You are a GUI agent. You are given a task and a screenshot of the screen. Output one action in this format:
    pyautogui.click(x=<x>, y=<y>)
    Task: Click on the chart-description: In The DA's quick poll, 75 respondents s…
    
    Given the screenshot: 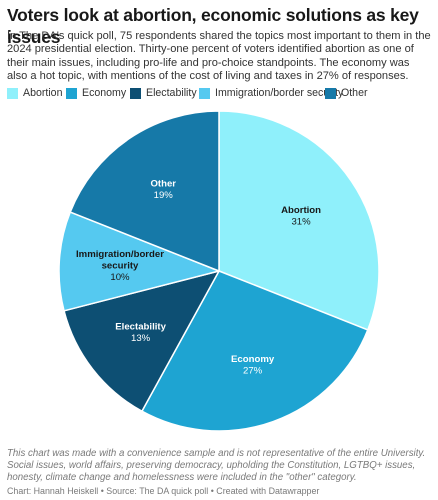 What is the action you would take?
    pyautogui.click(x=219, y=56)
    